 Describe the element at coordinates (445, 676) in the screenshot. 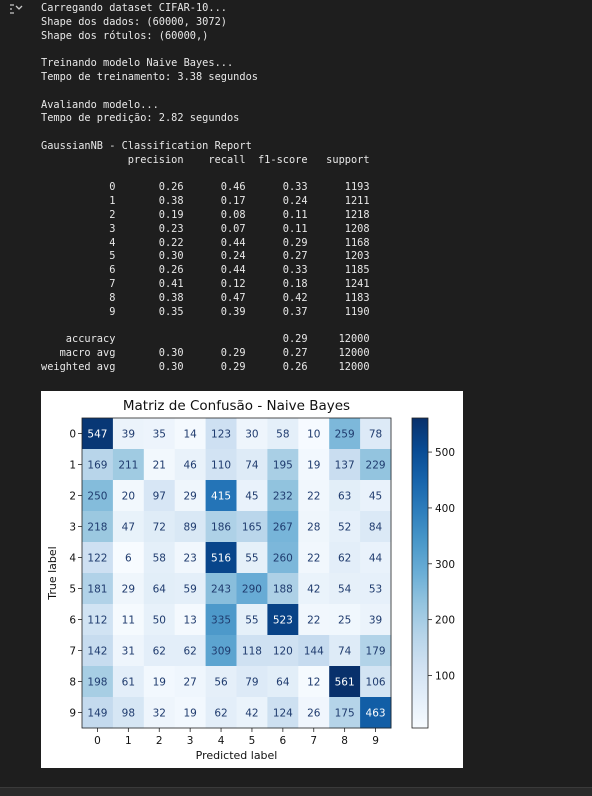

I see `colorbar-tick-label: 100` at that location.